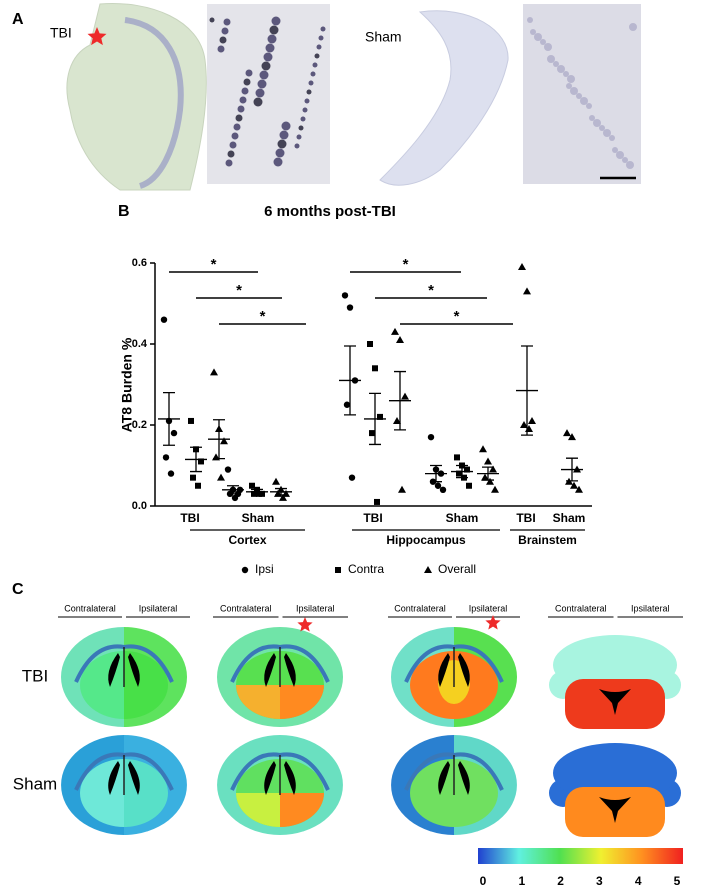 This screenshot has width=702, height=895. I want to click on panel-label: C, so click(18, 589).